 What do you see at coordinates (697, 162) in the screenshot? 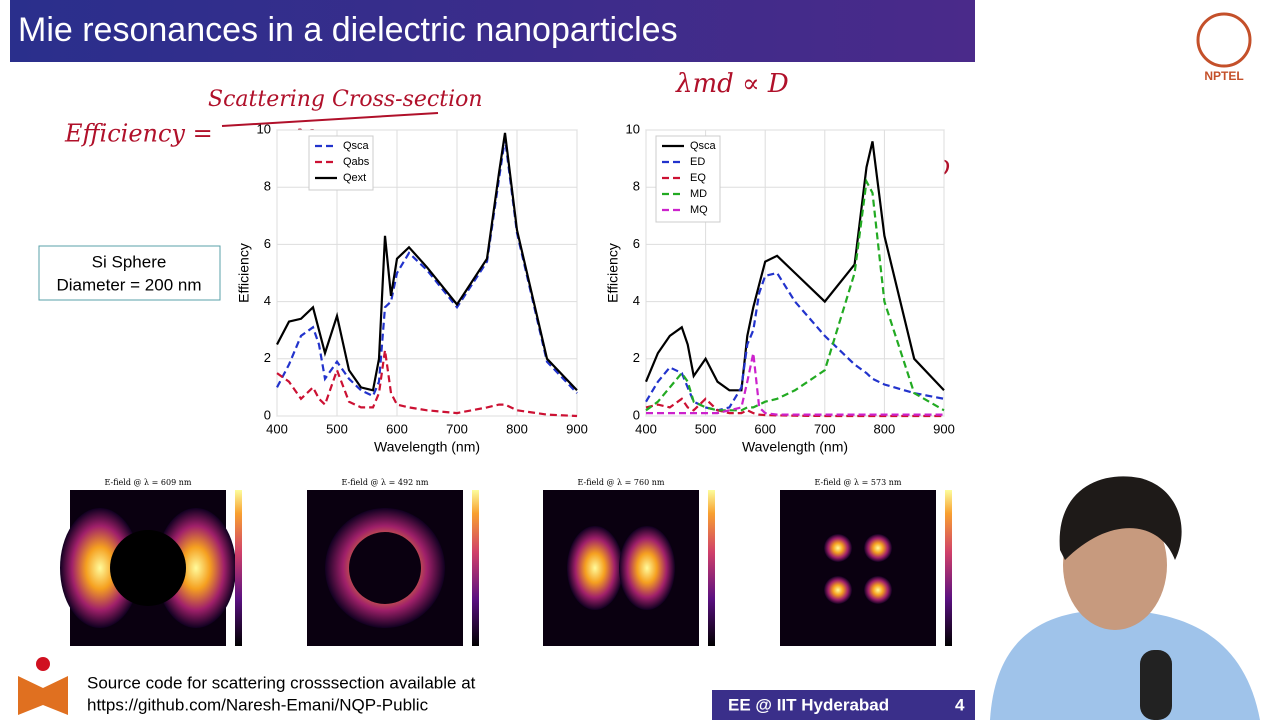
I see `legend-label: ED` at bounding box center [697, 162].